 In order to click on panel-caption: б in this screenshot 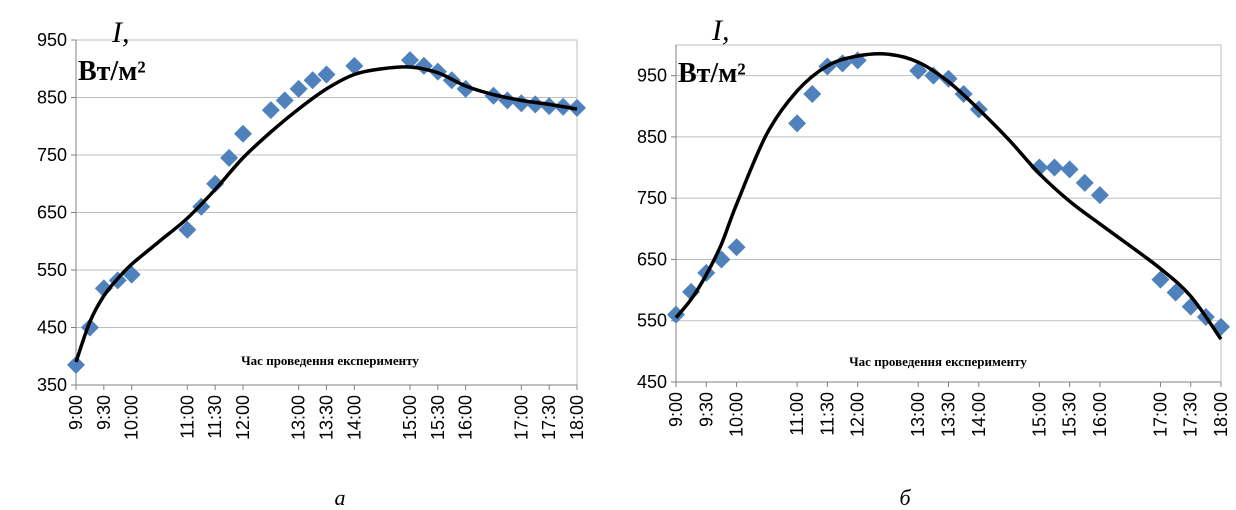, I will do `click(905, 497)`.